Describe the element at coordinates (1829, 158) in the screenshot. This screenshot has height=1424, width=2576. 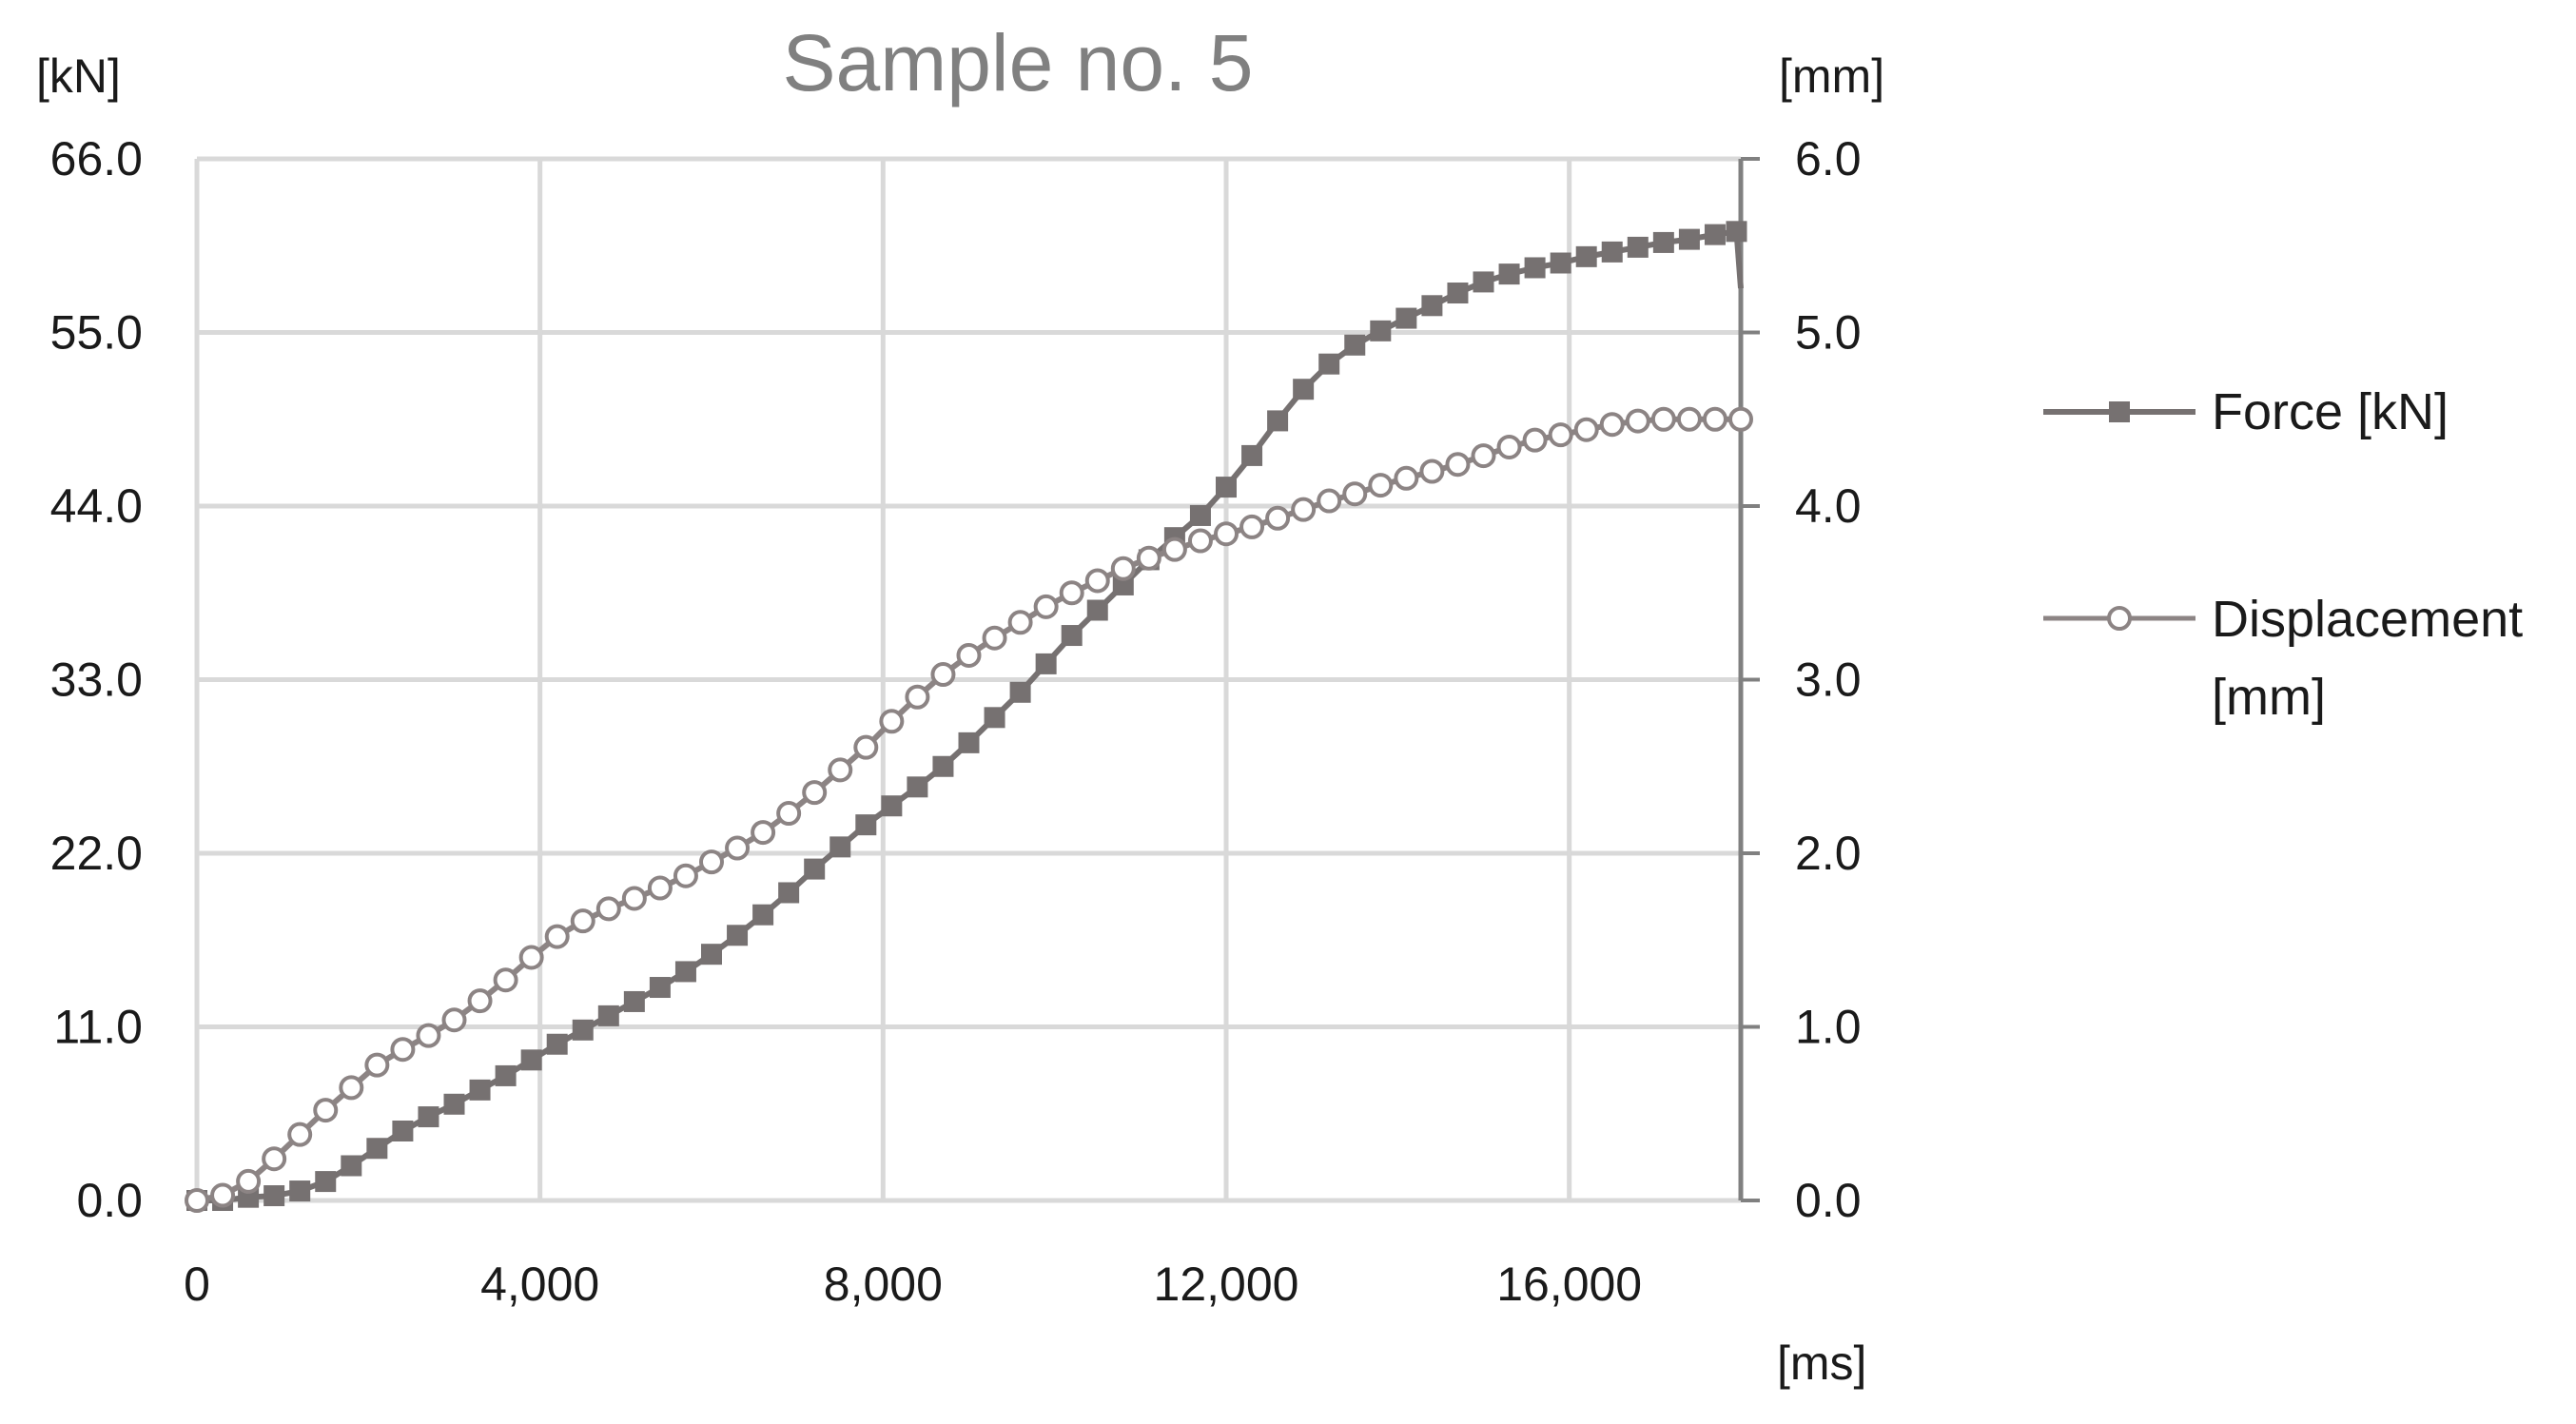
I see `y-right-tick-label: 6.0` at that location.